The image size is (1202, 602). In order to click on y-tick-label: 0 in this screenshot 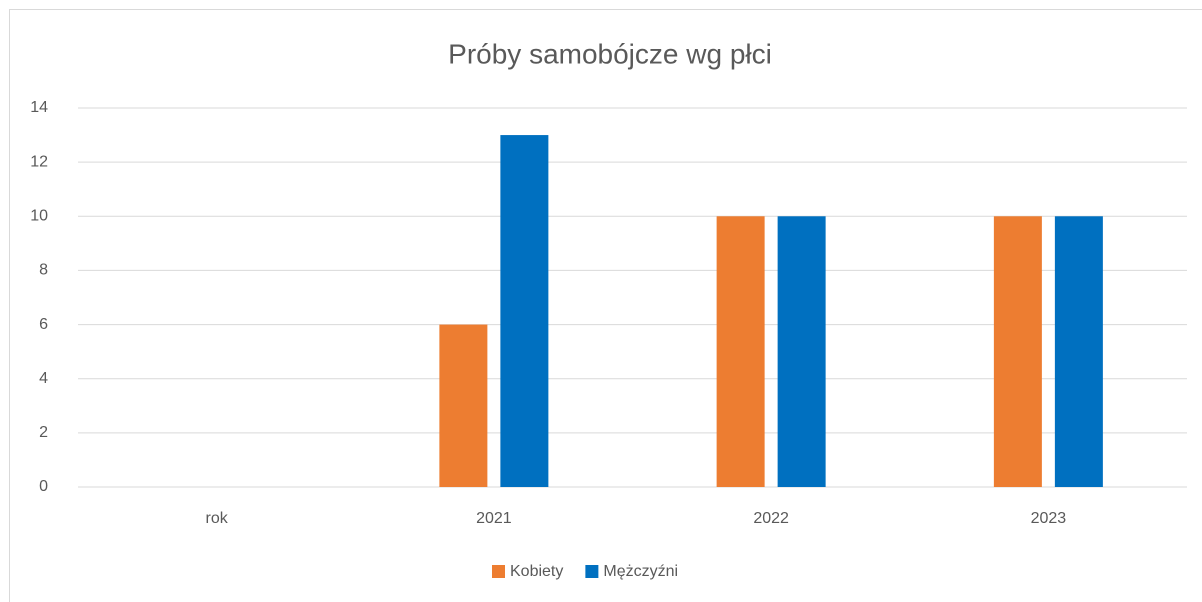, I will do `click(43, 486)`.